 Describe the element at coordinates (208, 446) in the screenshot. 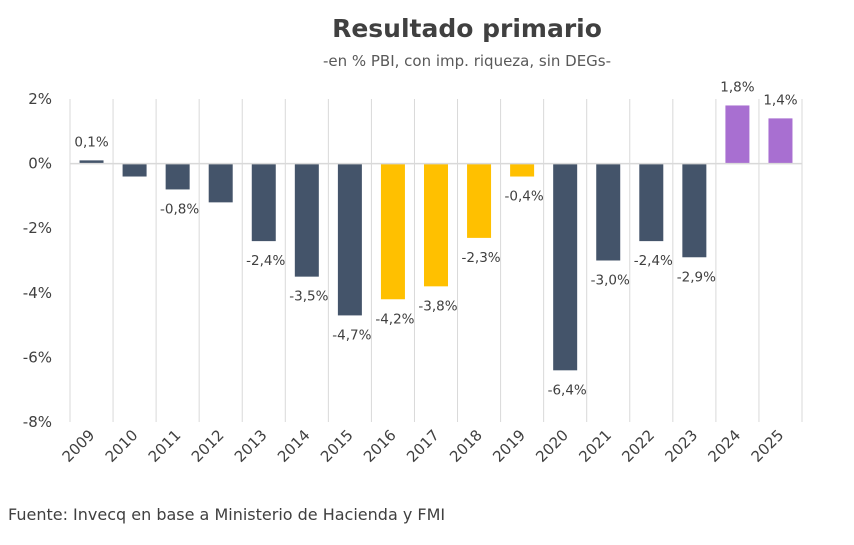

I see `x-tick-label: 2012` at that location.